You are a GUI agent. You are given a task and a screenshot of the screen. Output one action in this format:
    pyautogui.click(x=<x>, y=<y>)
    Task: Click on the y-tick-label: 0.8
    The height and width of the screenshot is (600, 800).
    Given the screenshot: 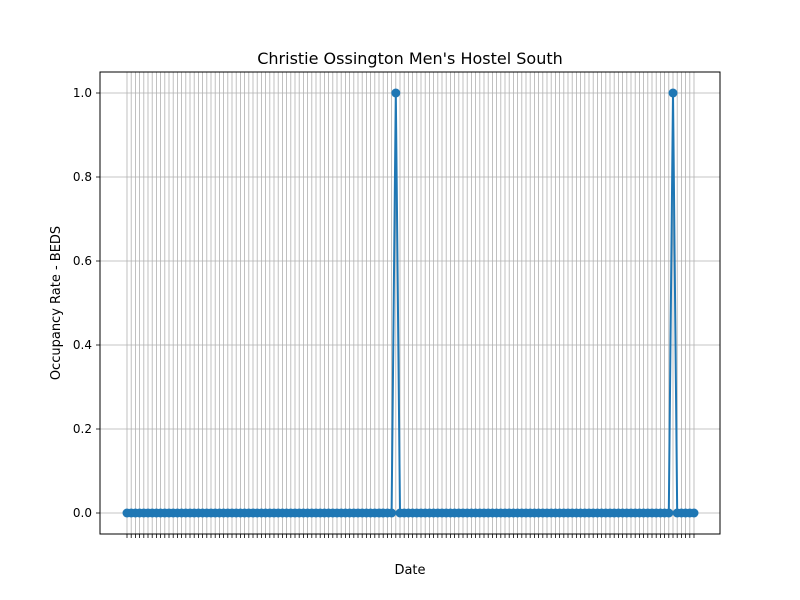 What is the action you would take?
    pyautogui.click(x=82, y=177)
    